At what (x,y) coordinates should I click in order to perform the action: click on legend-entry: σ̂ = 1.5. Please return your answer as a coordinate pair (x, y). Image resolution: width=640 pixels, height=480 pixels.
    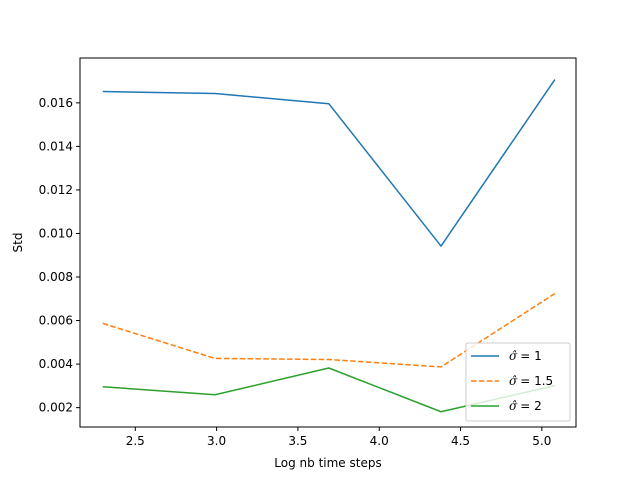
    Looking at the image, I should click on (531, 381).